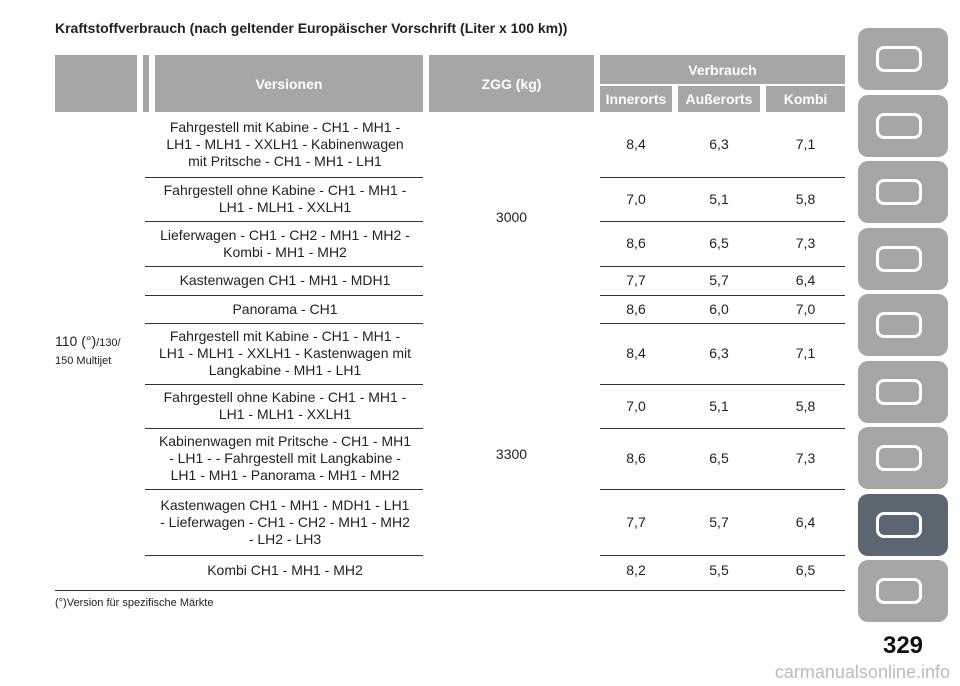  Describe the element at coordinates (134, 603) in the screenshot. I see `footnote: (°)Version für spezifische Märkte` at that location.